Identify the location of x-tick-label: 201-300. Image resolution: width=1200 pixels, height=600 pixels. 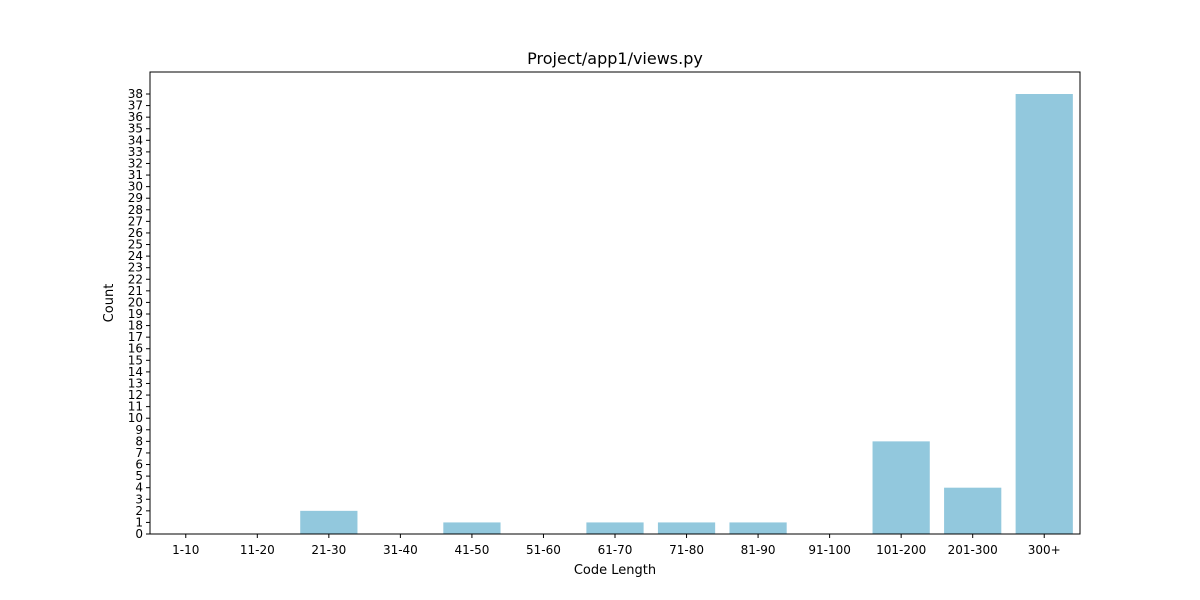
(973, 550).